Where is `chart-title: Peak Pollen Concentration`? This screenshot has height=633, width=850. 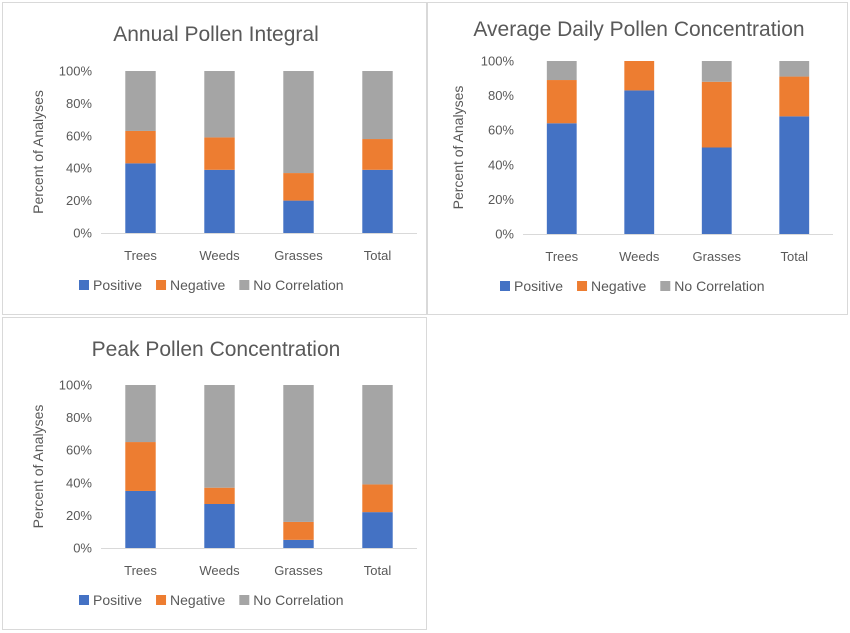
chart-title: Peak Pollen Concentration is located at coordinates (216, 349).